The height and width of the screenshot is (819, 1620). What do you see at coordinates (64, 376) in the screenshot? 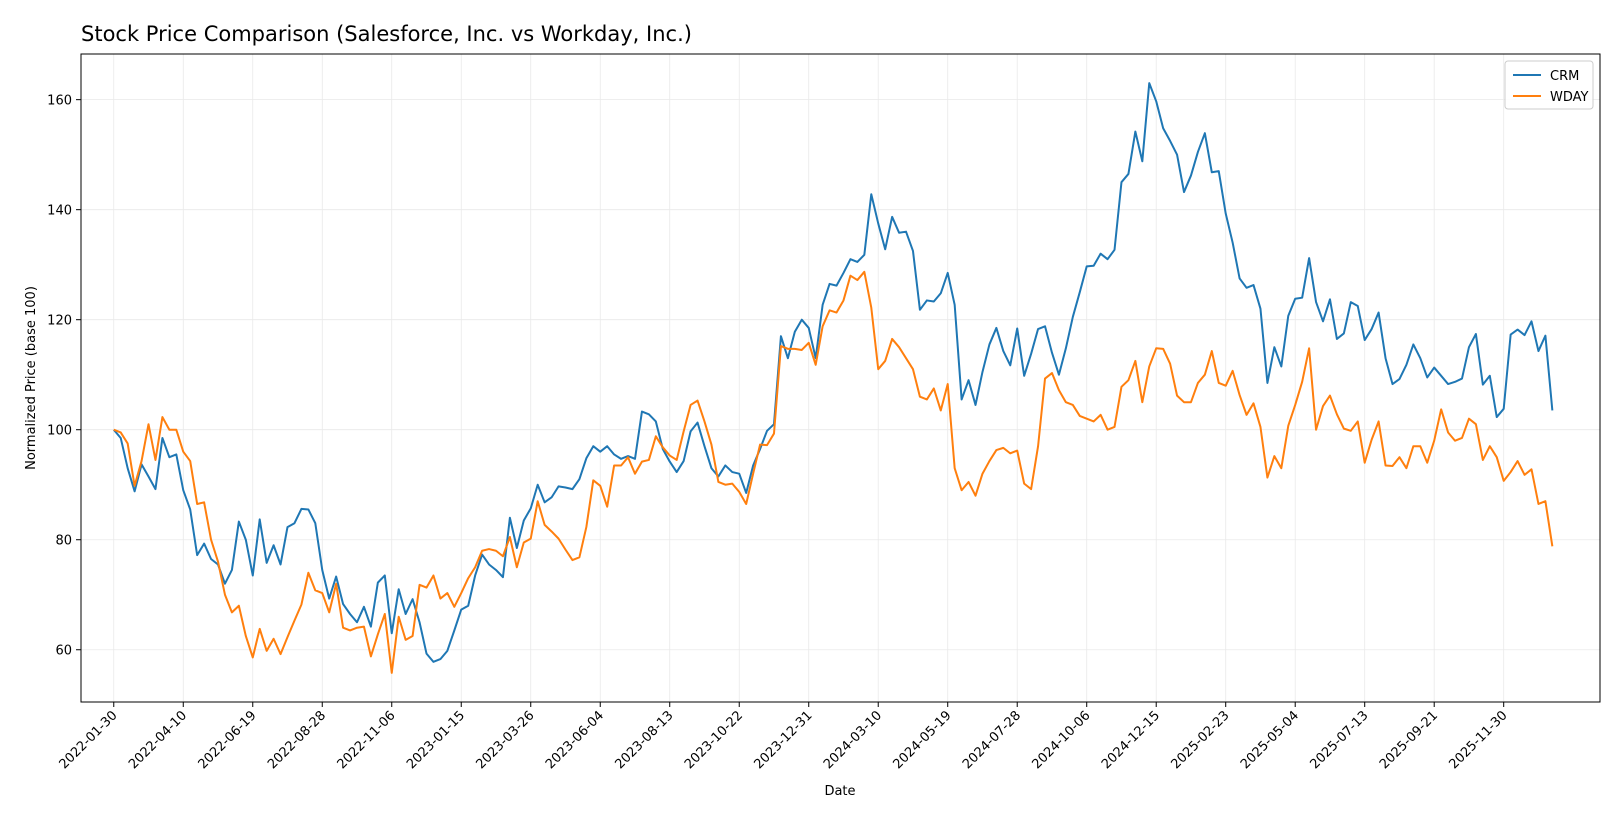
I see `y-axis: 60 80 100 120 140 160` at bounding box center [64, 376].